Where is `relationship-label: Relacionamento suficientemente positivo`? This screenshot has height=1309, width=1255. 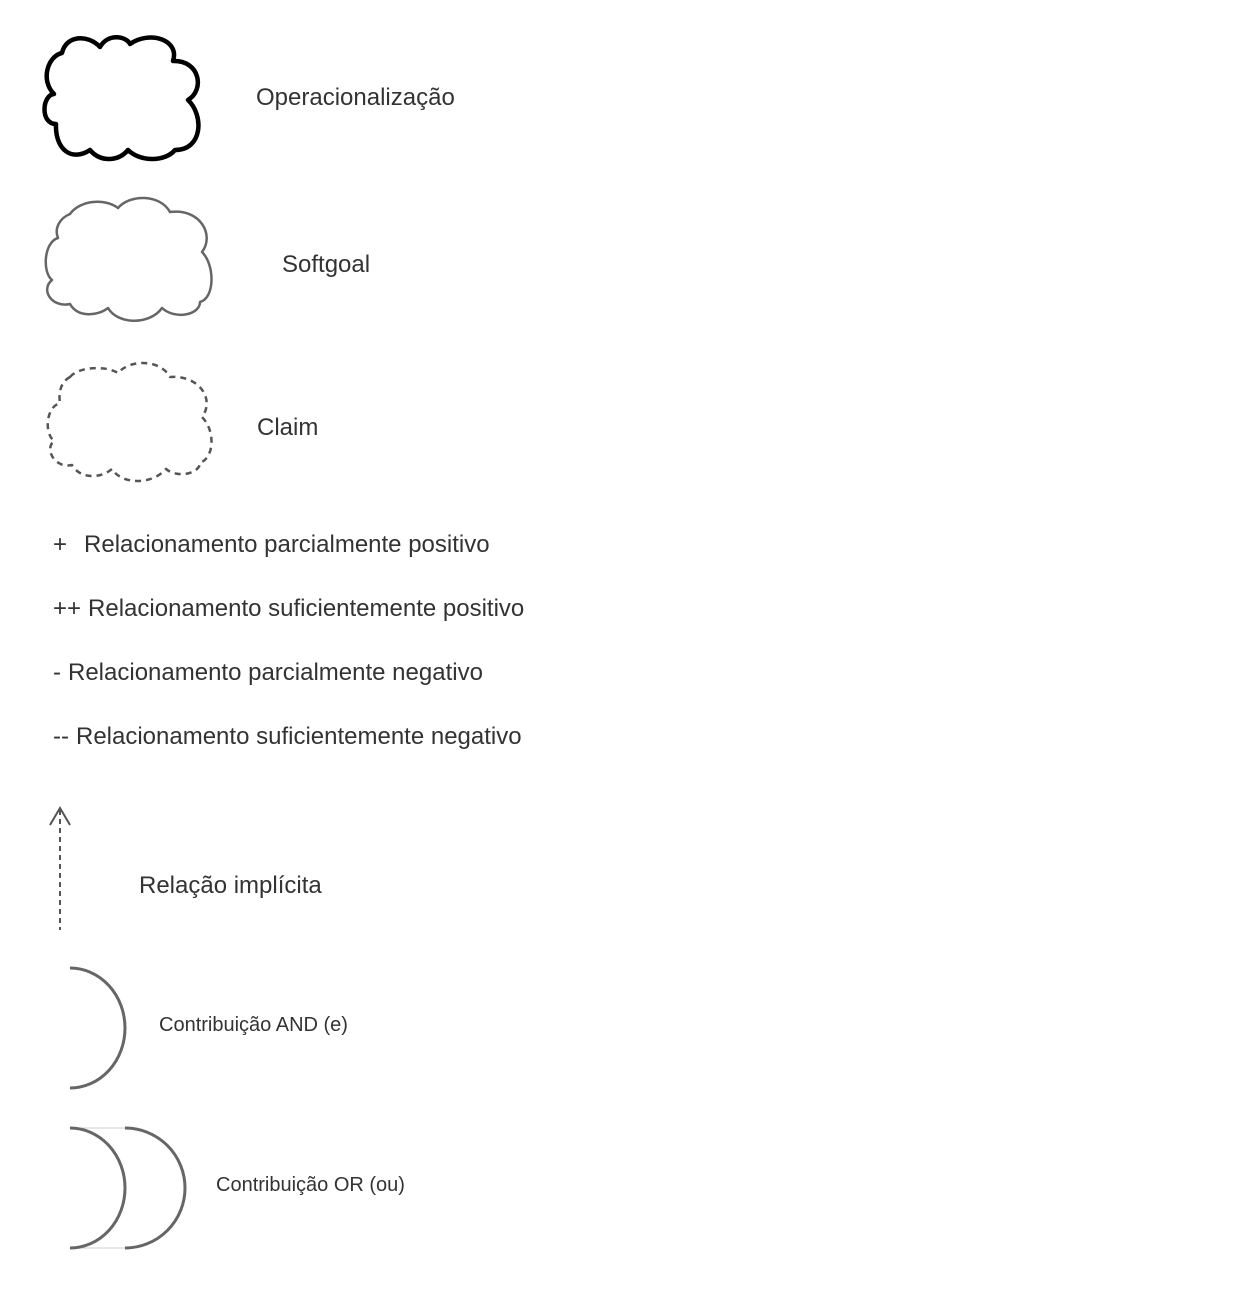 relationship-label: Relacionamento suficientemente positivo is located at coordinates (306, 608).